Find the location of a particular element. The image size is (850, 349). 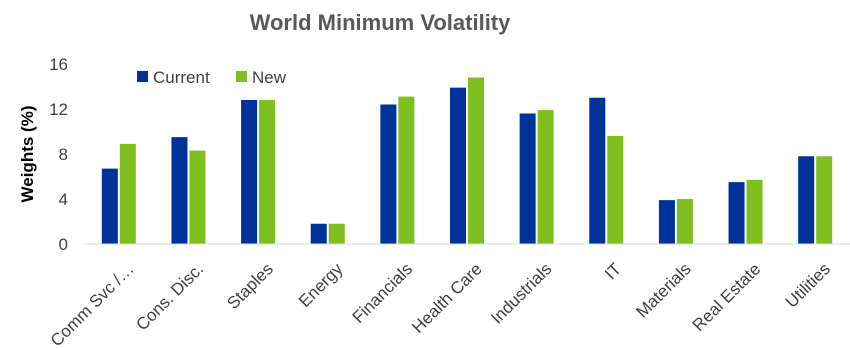

x-tick-label: IT is located at coordinates (613, 271).